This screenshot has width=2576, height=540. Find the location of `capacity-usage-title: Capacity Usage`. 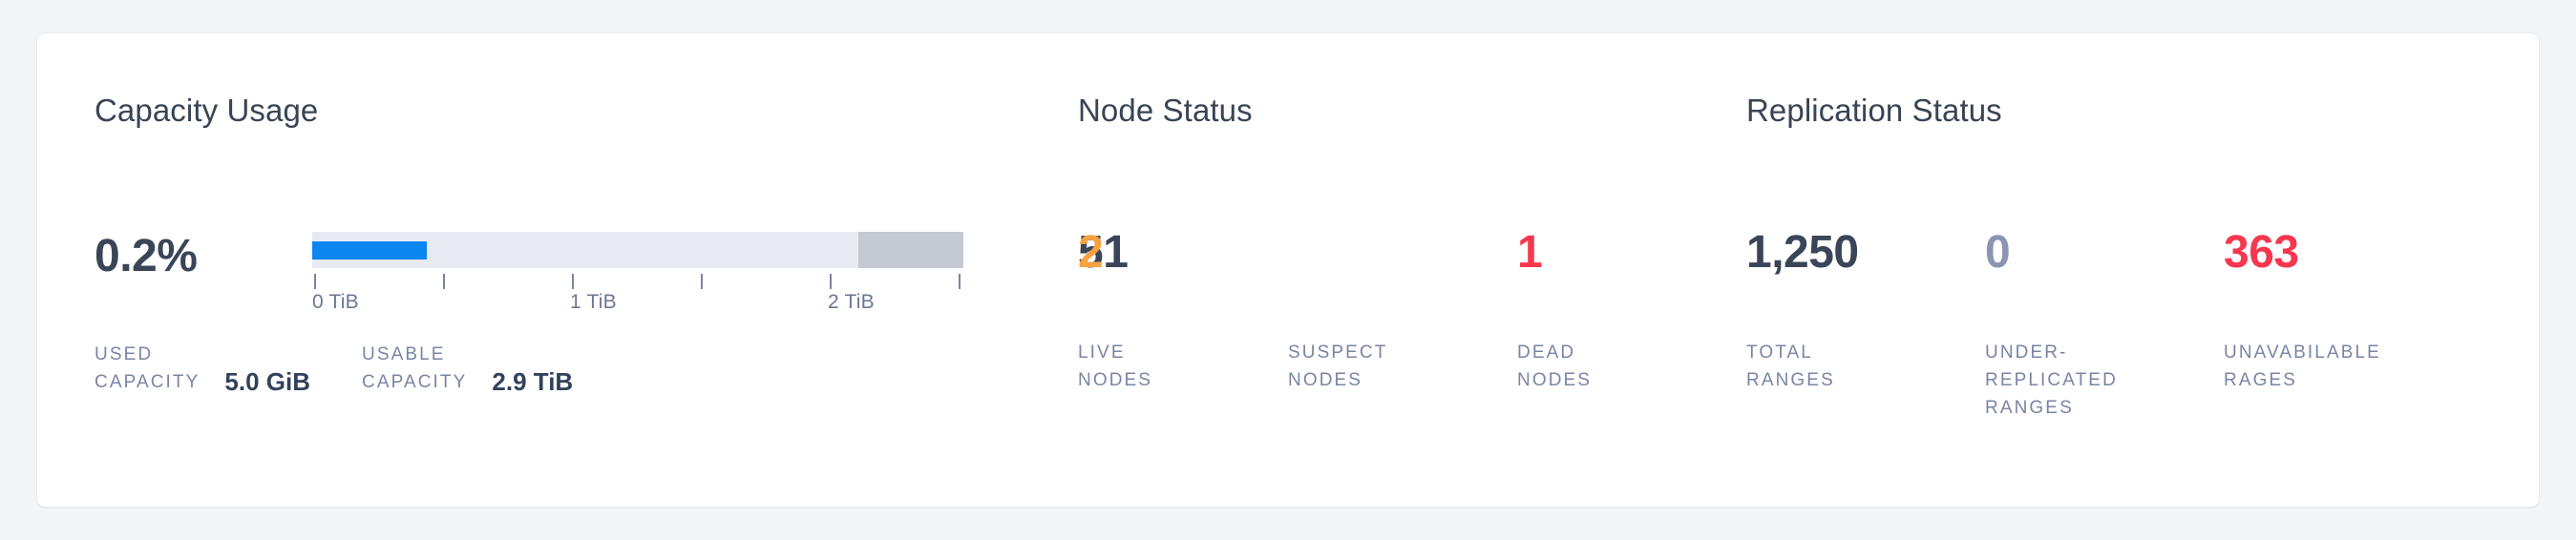

capacity-usage-title: Capacity Usage is located at coordinates (207, 110).